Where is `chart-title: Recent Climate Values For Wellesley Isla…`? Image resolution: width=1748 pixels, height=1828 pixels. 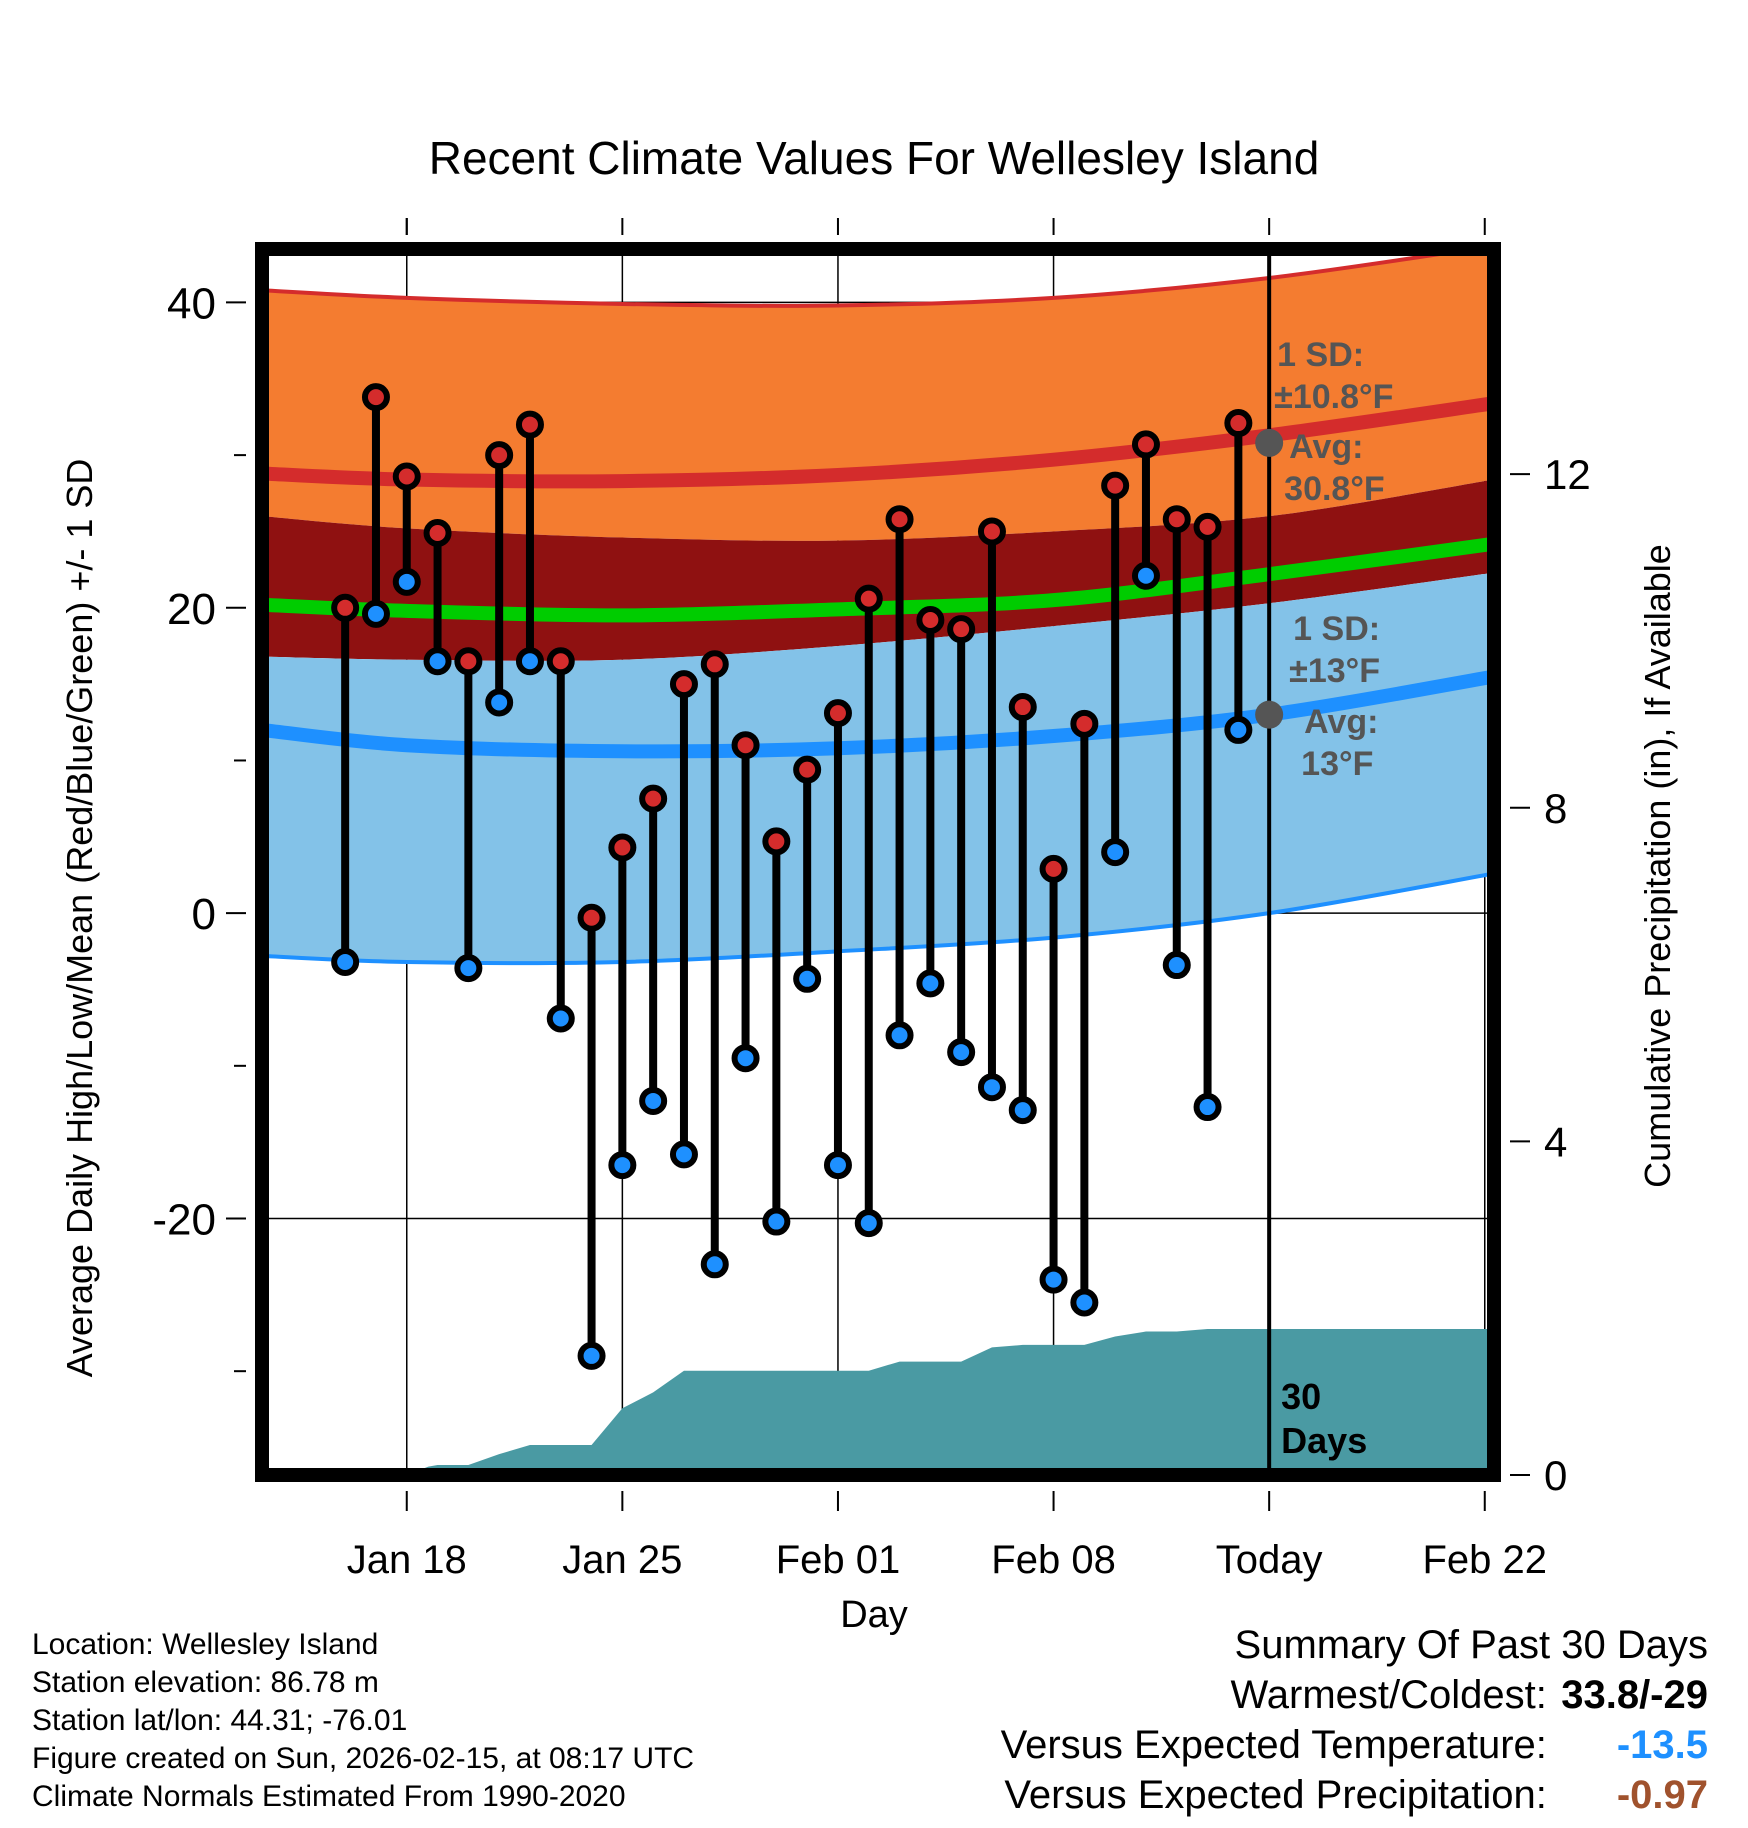
chart-title: Recent Climate Values For Wellesley Isla… is located at coordinates (874, 158).